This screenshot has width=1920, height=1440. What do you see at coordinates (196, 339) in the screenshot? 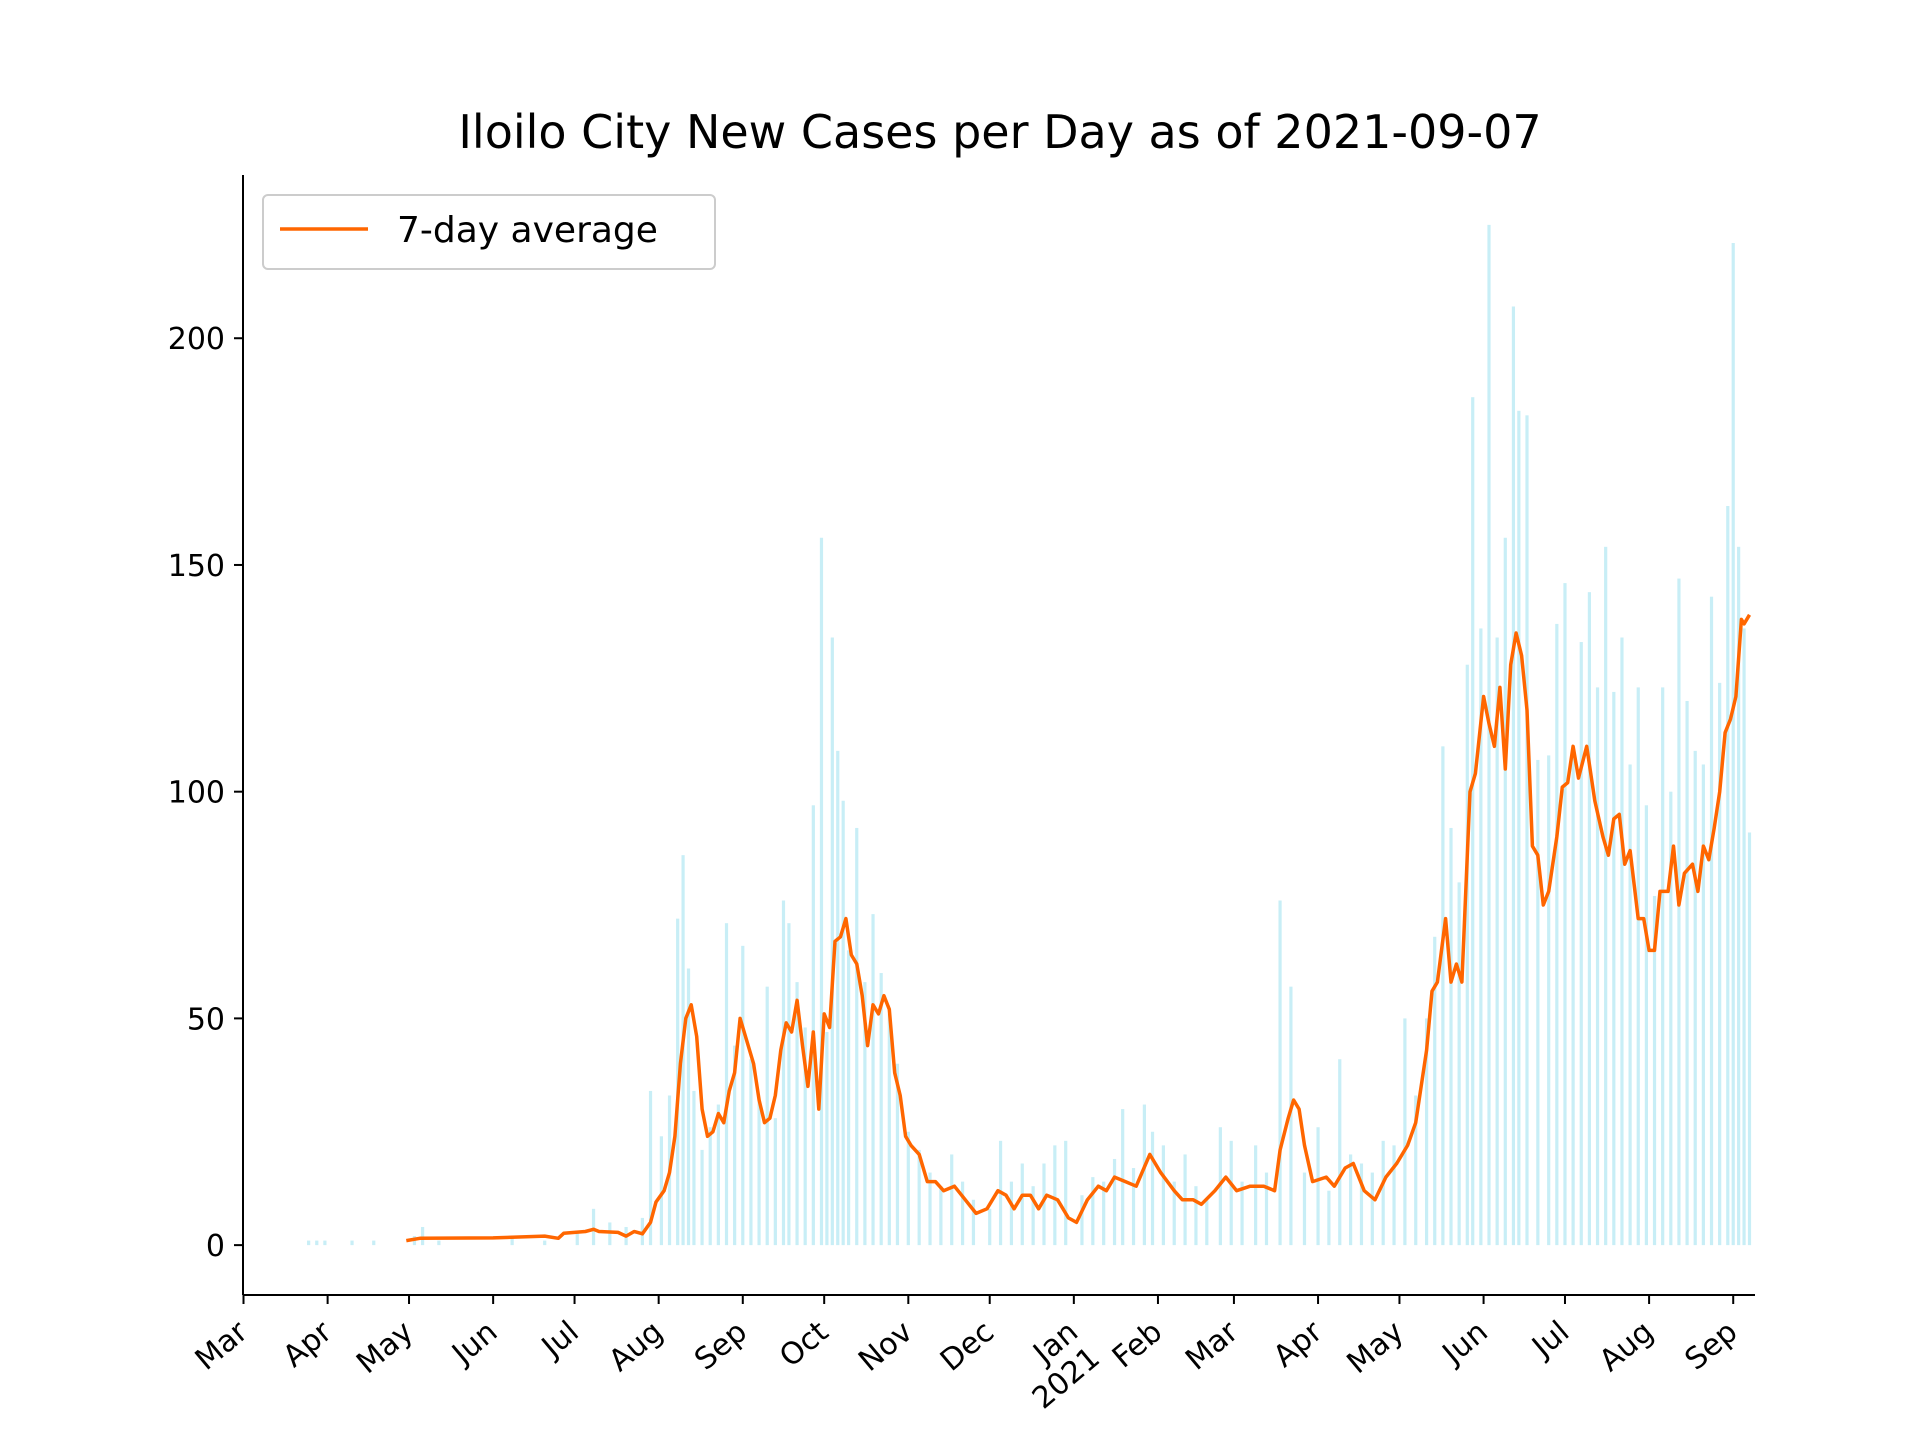
I see `y-tick-label: 200` at bounding box center [196, 339].